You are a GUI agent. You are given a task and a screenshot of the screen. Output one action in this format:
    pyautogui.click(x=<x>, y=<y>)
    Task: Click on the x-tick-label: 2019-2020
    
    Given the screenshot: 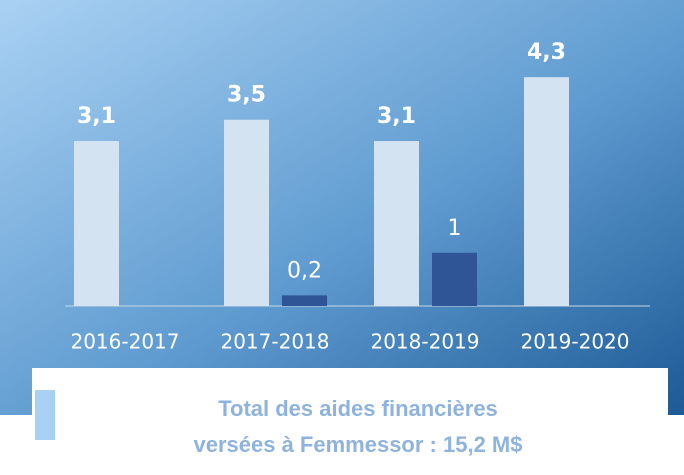 What is the action you would take?
    pyautogui.click(x=574, y=342)
    